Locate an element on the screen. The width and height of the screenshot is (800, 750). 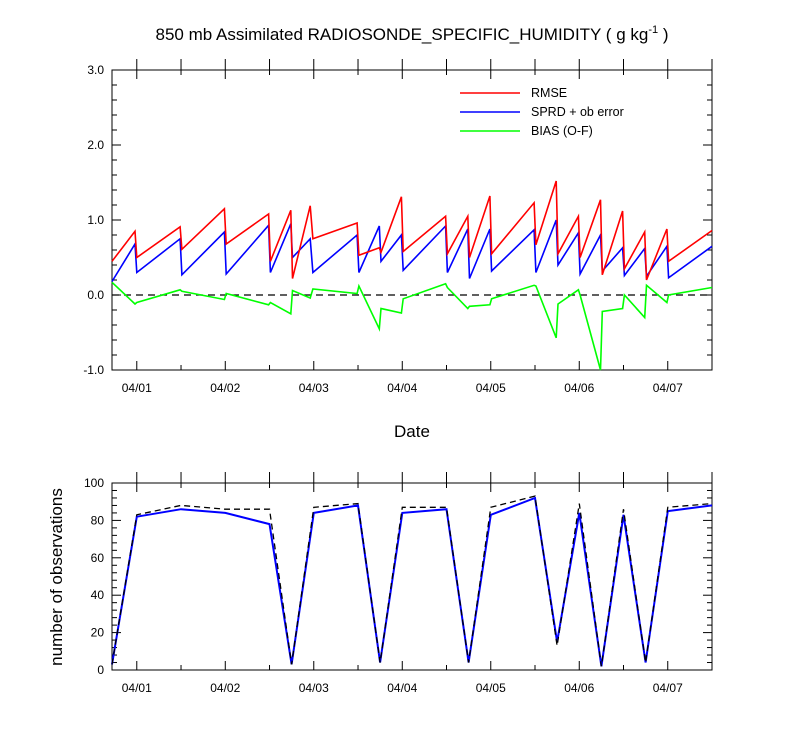
top-xtick-label: 04/03 is located at coordinates (314, 388).